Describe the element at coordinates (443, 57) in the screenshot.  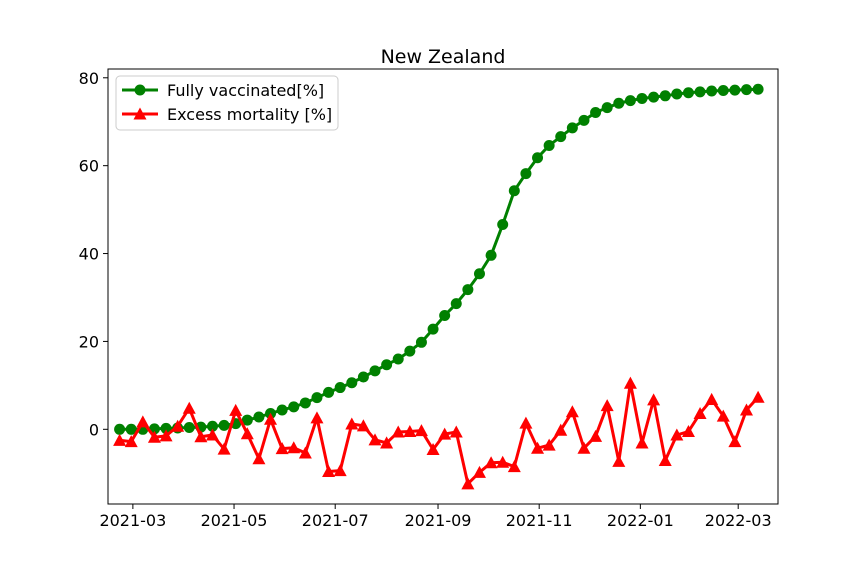
I see `chart-title: New Zealand` at that location.